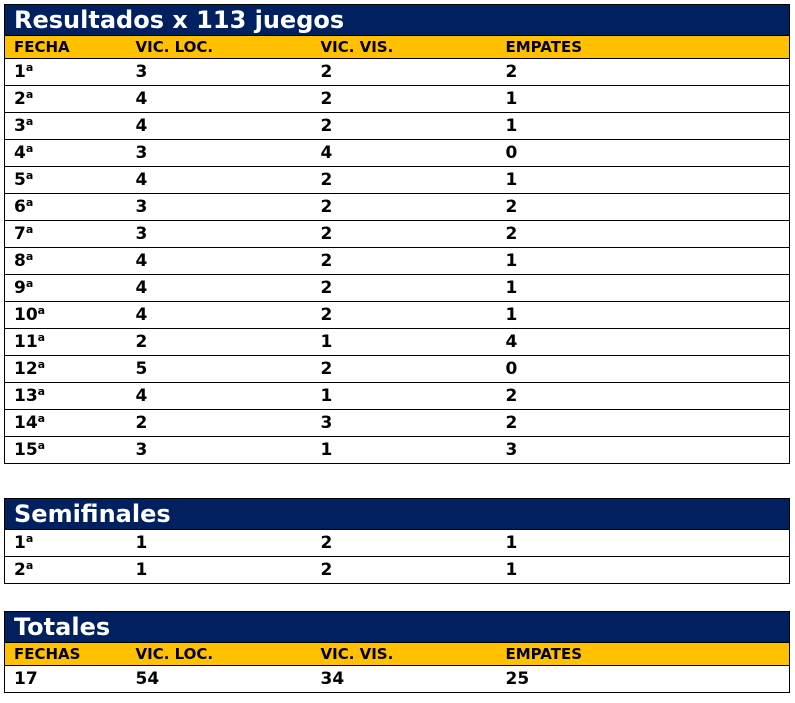  Describe the element at coordinates (26, 342) in the screenshot. I see `fecha-number: 11` at that location.